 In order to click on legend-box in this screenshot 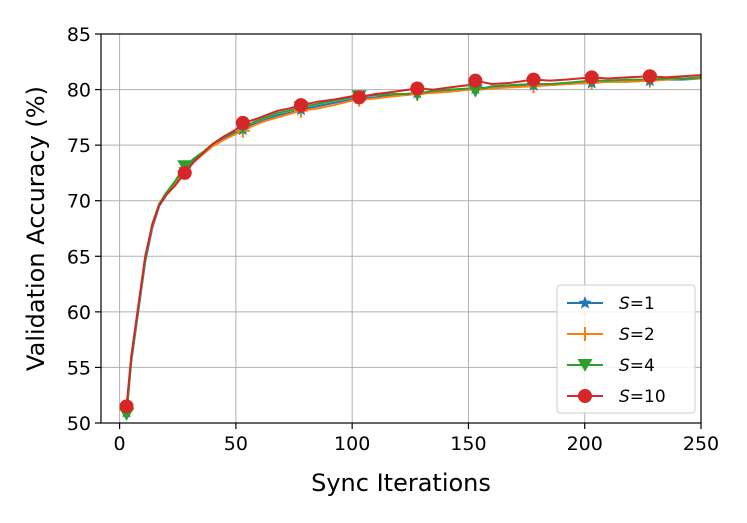, I will do `click(626, 349)`.